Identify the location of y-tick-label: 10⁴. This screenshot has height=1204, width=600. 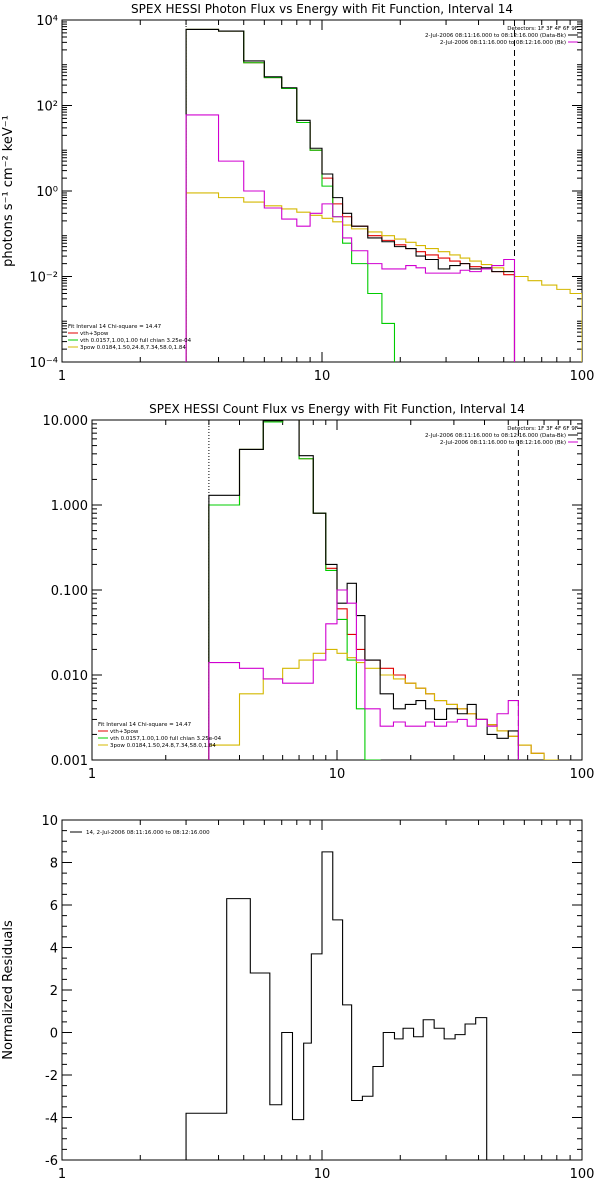
(47, 21).